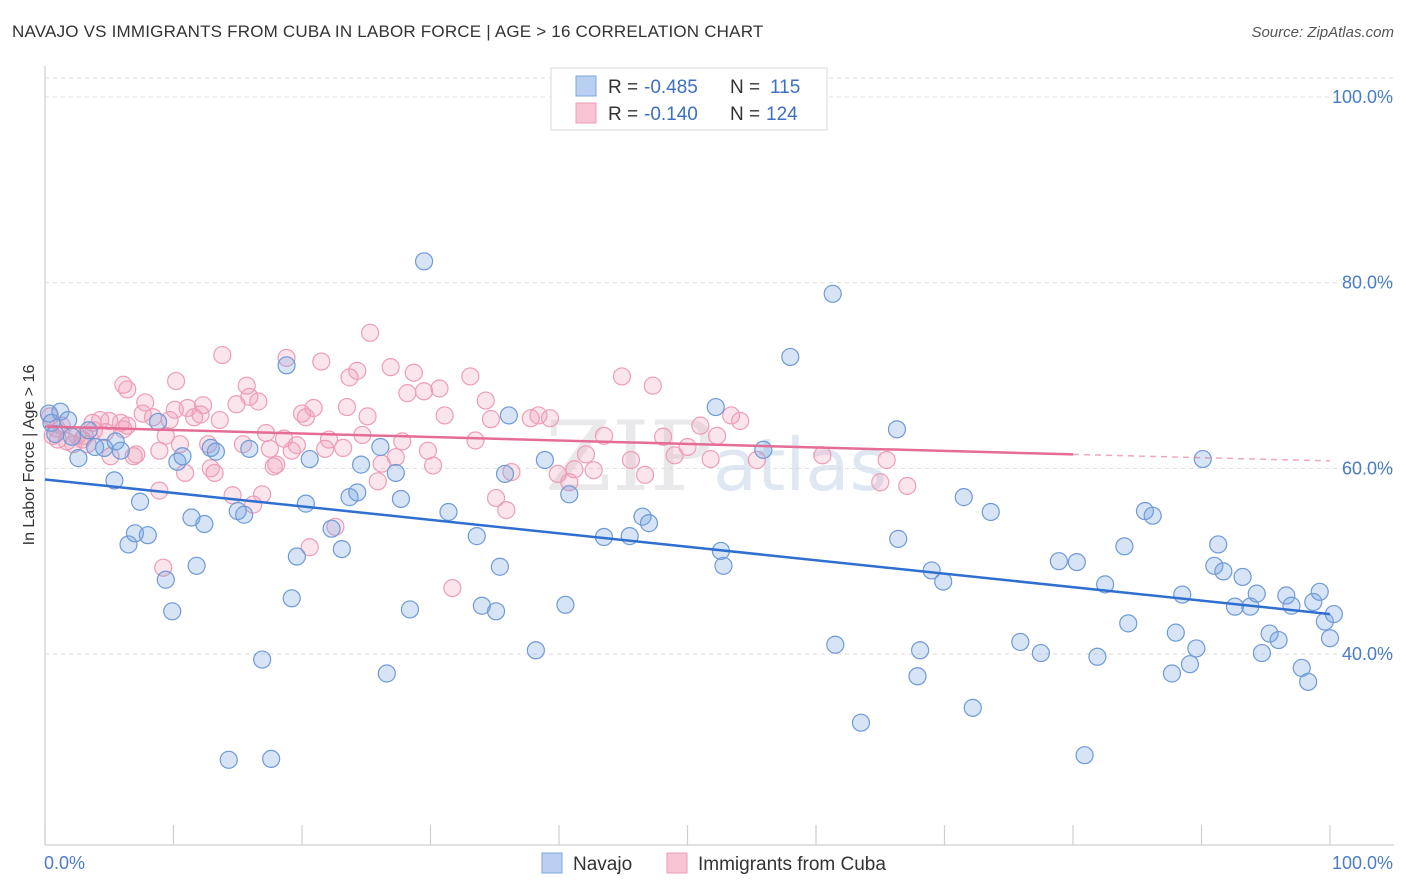 This screenshot has height=892, width=1406. Describe the element at coordinates (64, 863) in the screenshot. I see `x-tick-label-min: 0.0%` at that location.